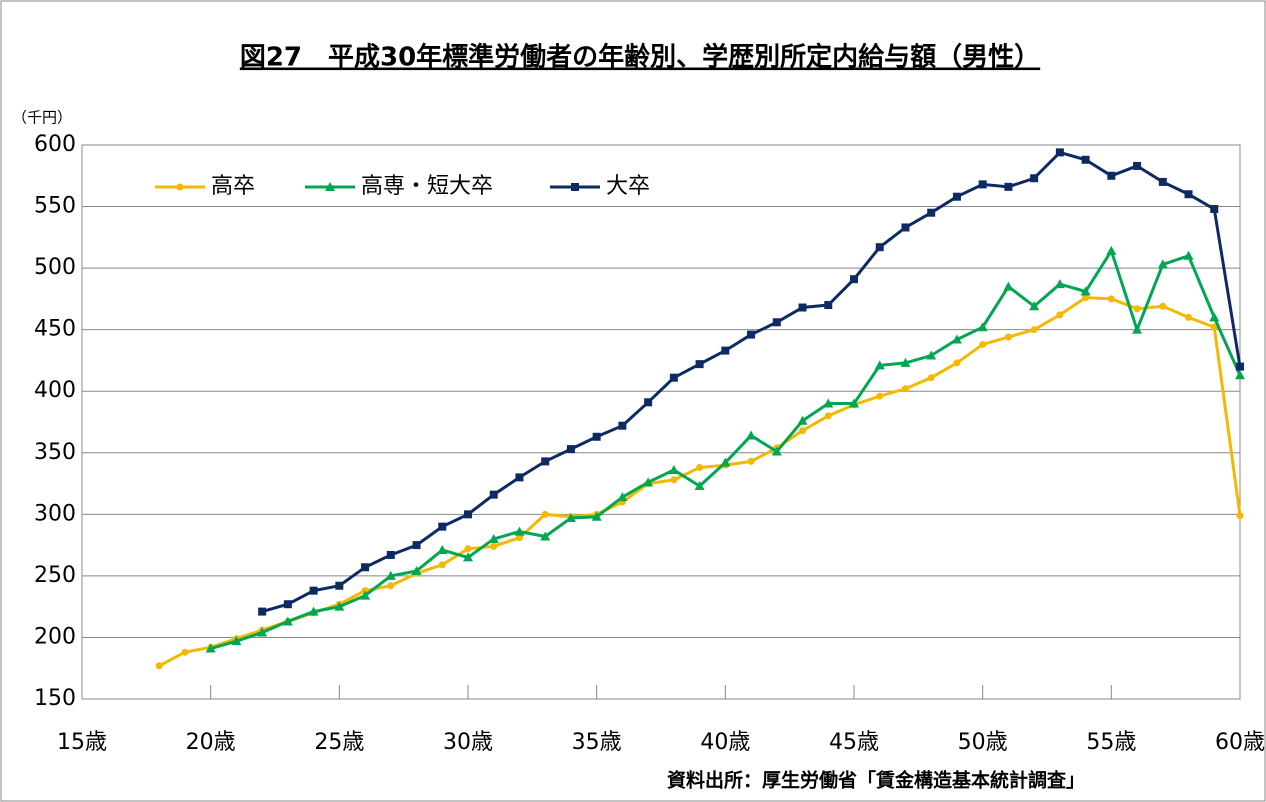 This screenshot has height=802, width=1266. What do you see at coordinates (427, 186) in the screenshot?
I see `legend-label: 高専・短大卒` at bounding box center [427, 186].